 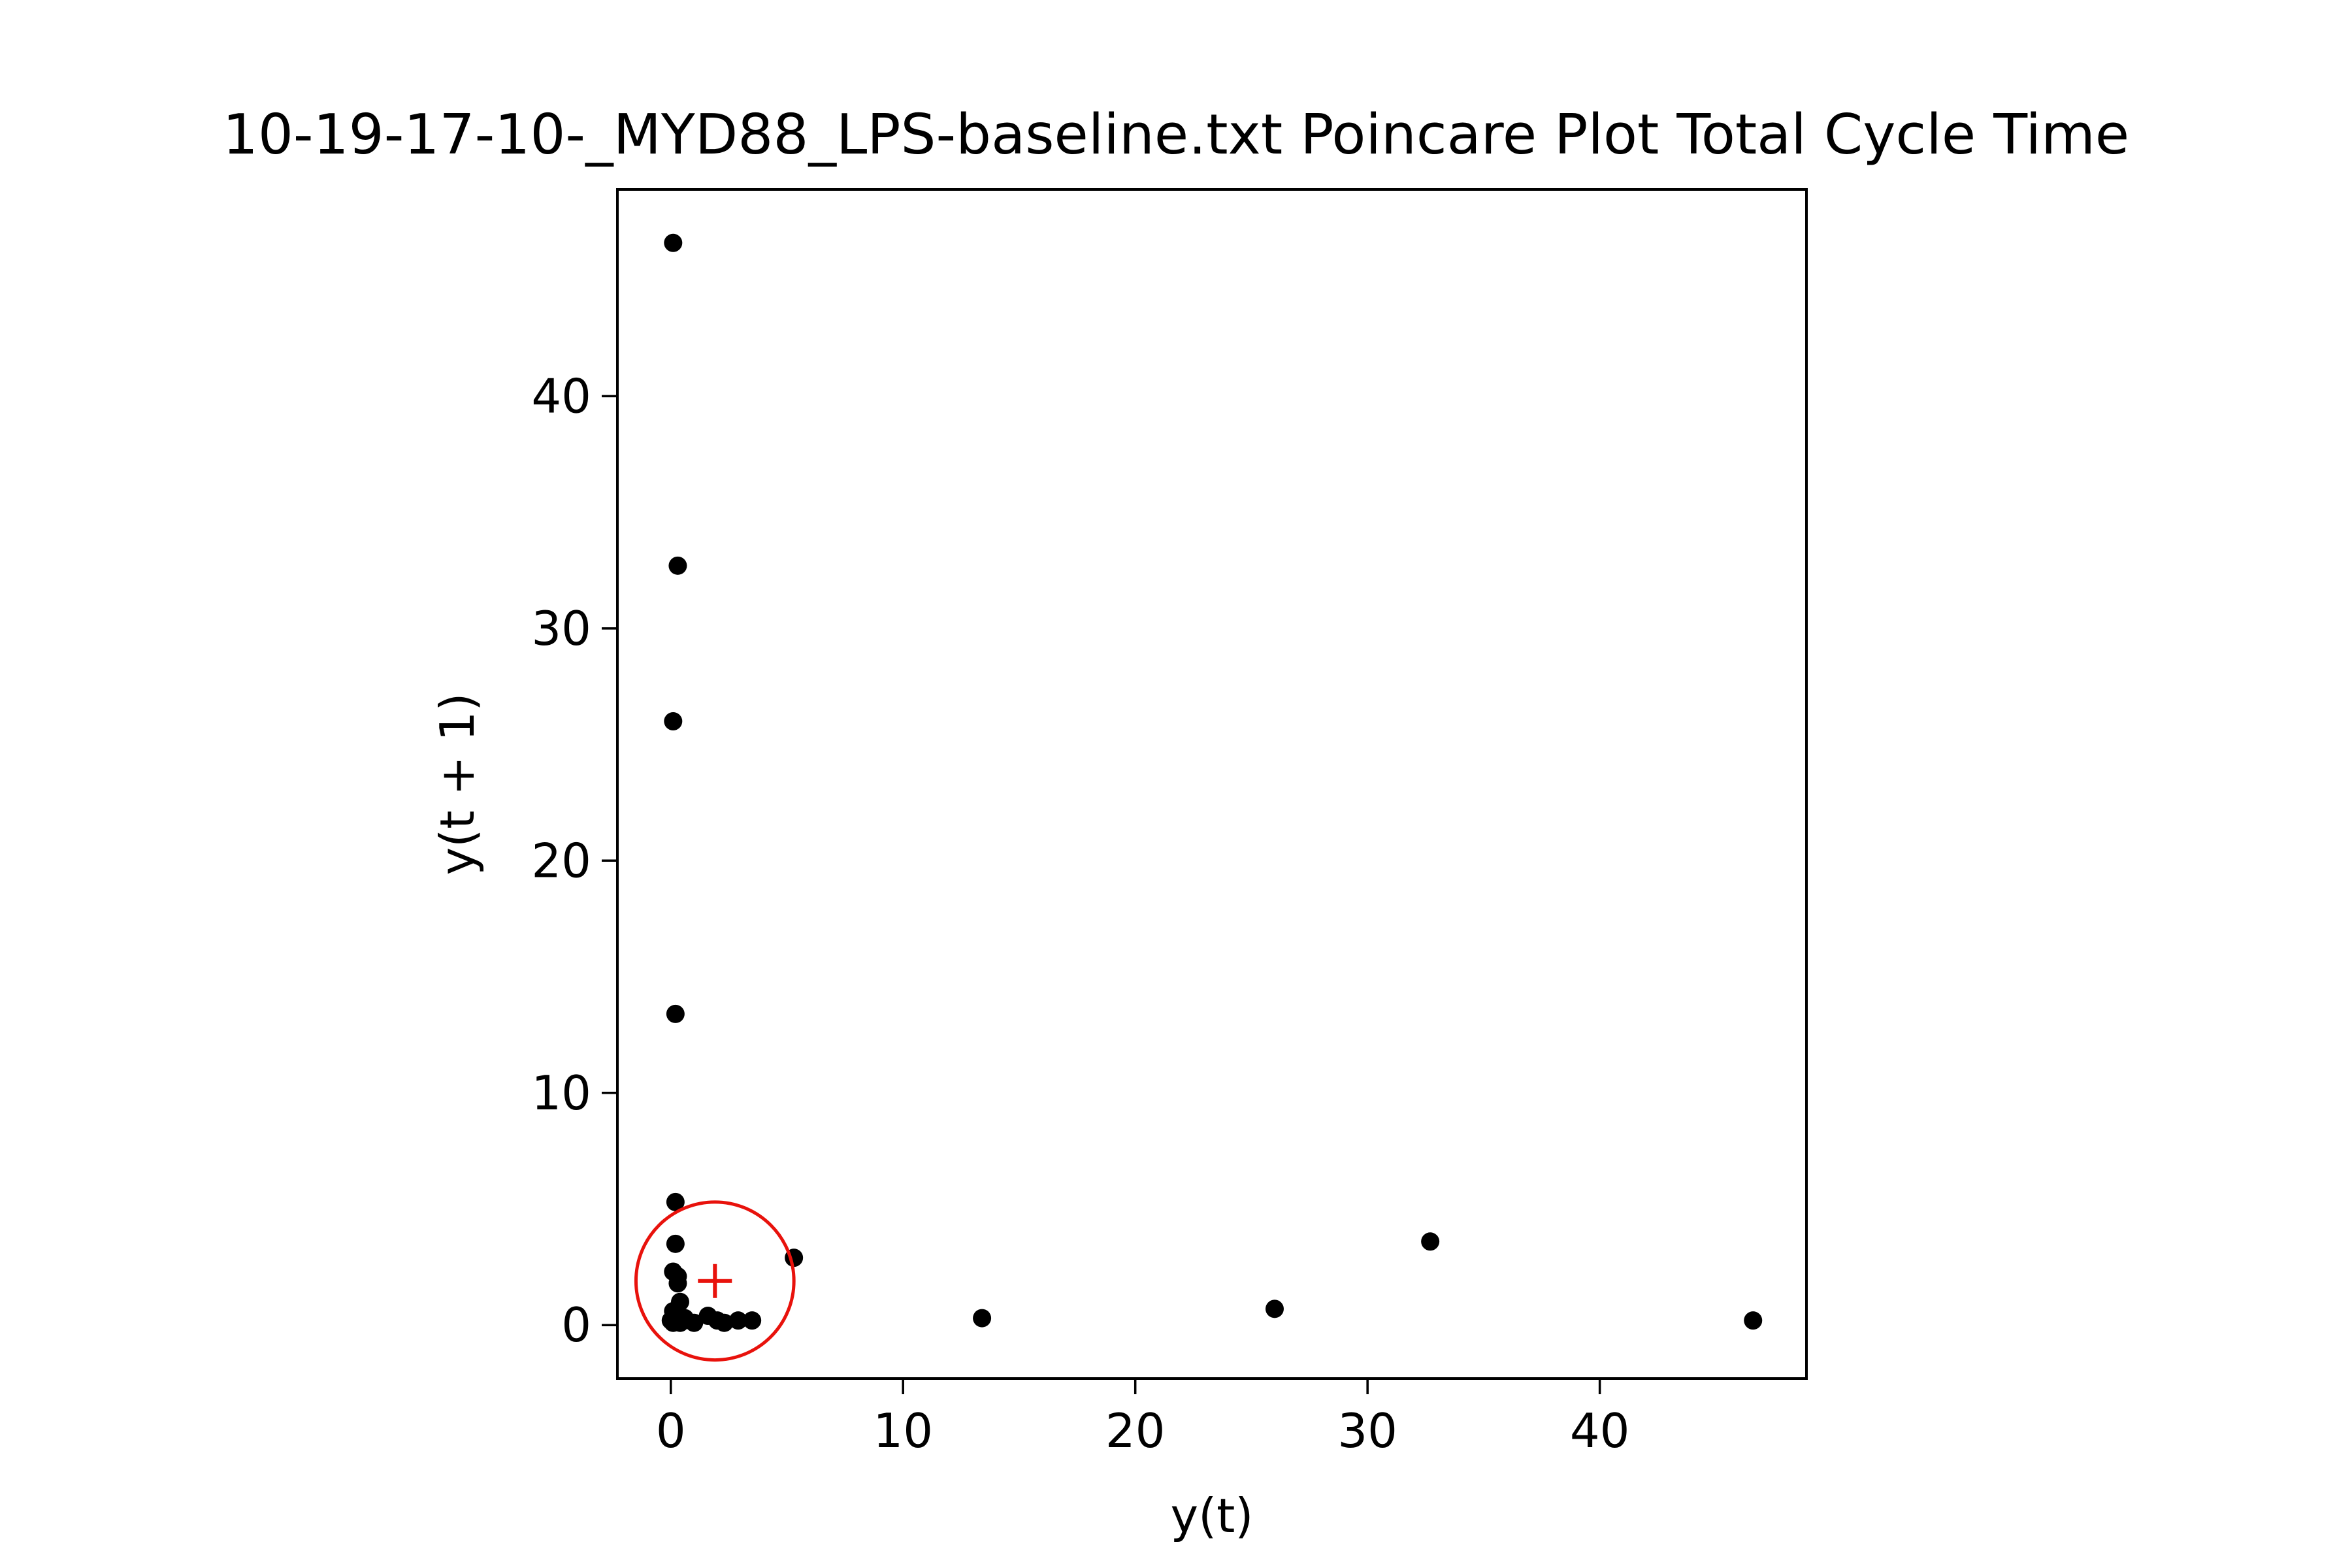 I want to click on y-tick-label: 20, so click(x=561, y=860).